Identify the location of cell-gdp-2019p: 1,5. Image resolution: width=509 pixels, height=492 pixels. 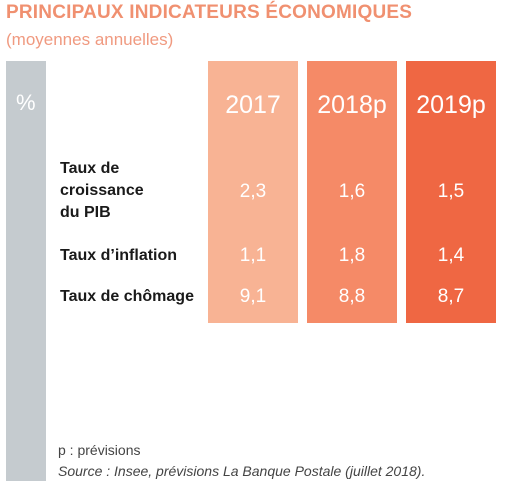
(451, 191).